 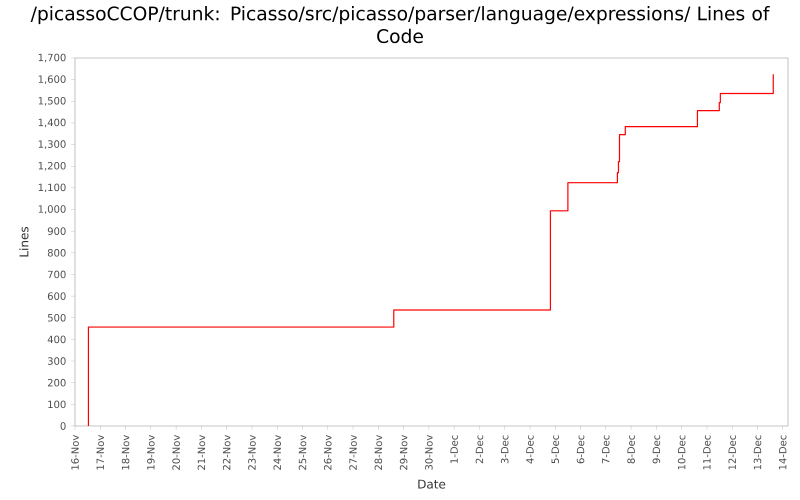 What do you see at coordinates (226, 452) in the screenshot?
I see `x-tick-label: 22-Nov` at bounding box center [226, 452].